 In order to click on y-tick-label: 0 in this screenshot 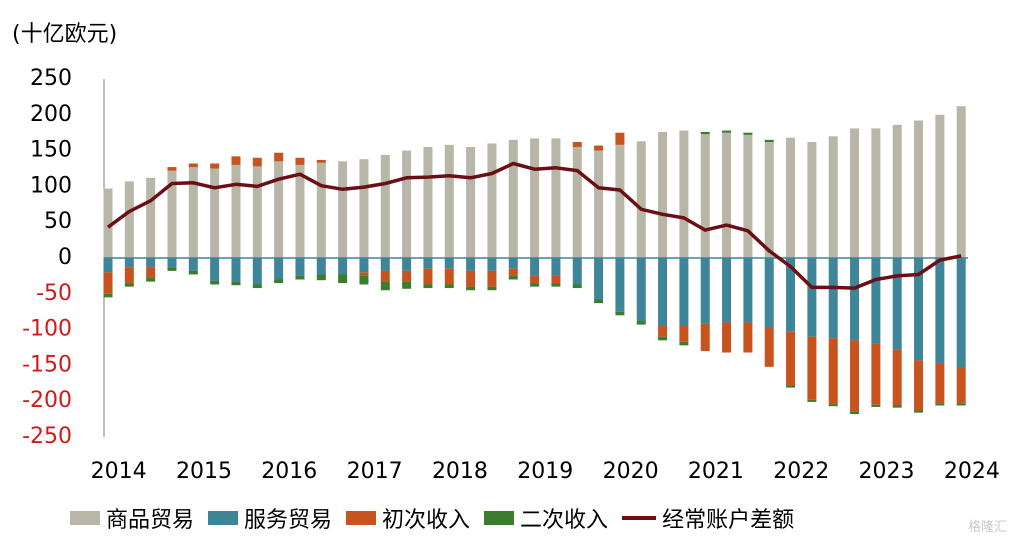, I will do `click(65, 257)`.